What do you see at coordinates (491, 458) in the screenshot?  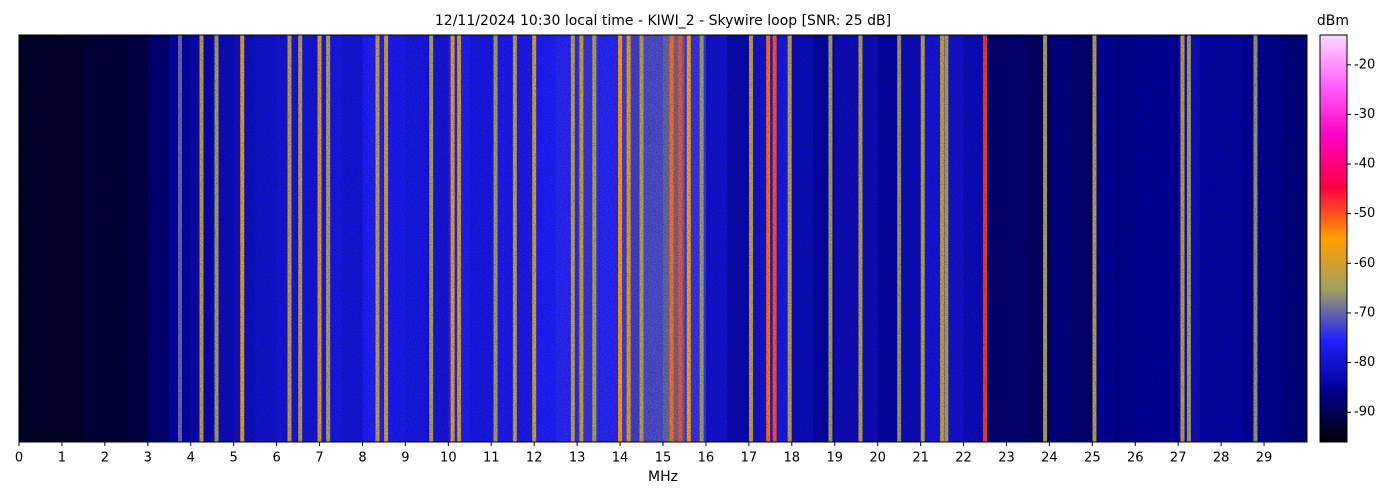 I see `x-tick-label: 11` at bounding box center [491, 458].